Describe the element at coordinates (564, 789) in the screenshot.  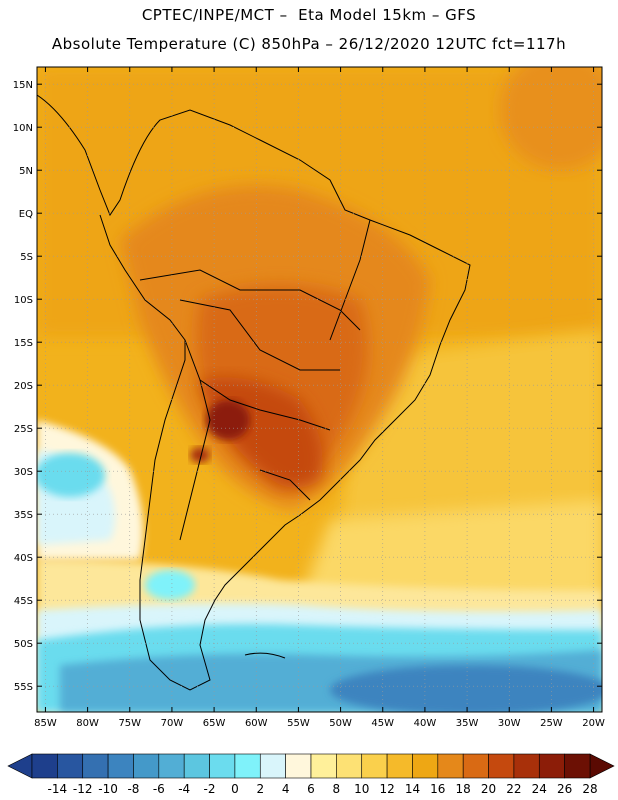
I see `colorbar-label: 26` at that location.